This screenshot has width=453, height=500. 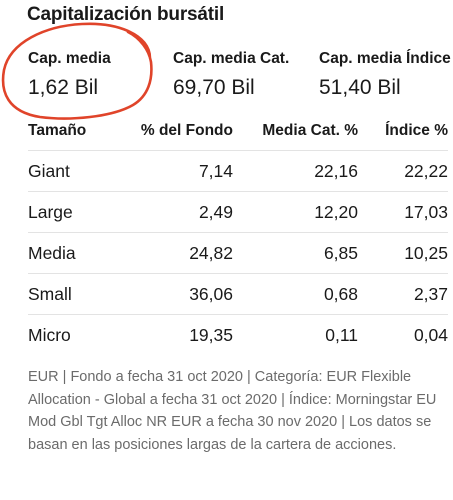 I want to click on cell-size: Small, so click(x=78, y=294).